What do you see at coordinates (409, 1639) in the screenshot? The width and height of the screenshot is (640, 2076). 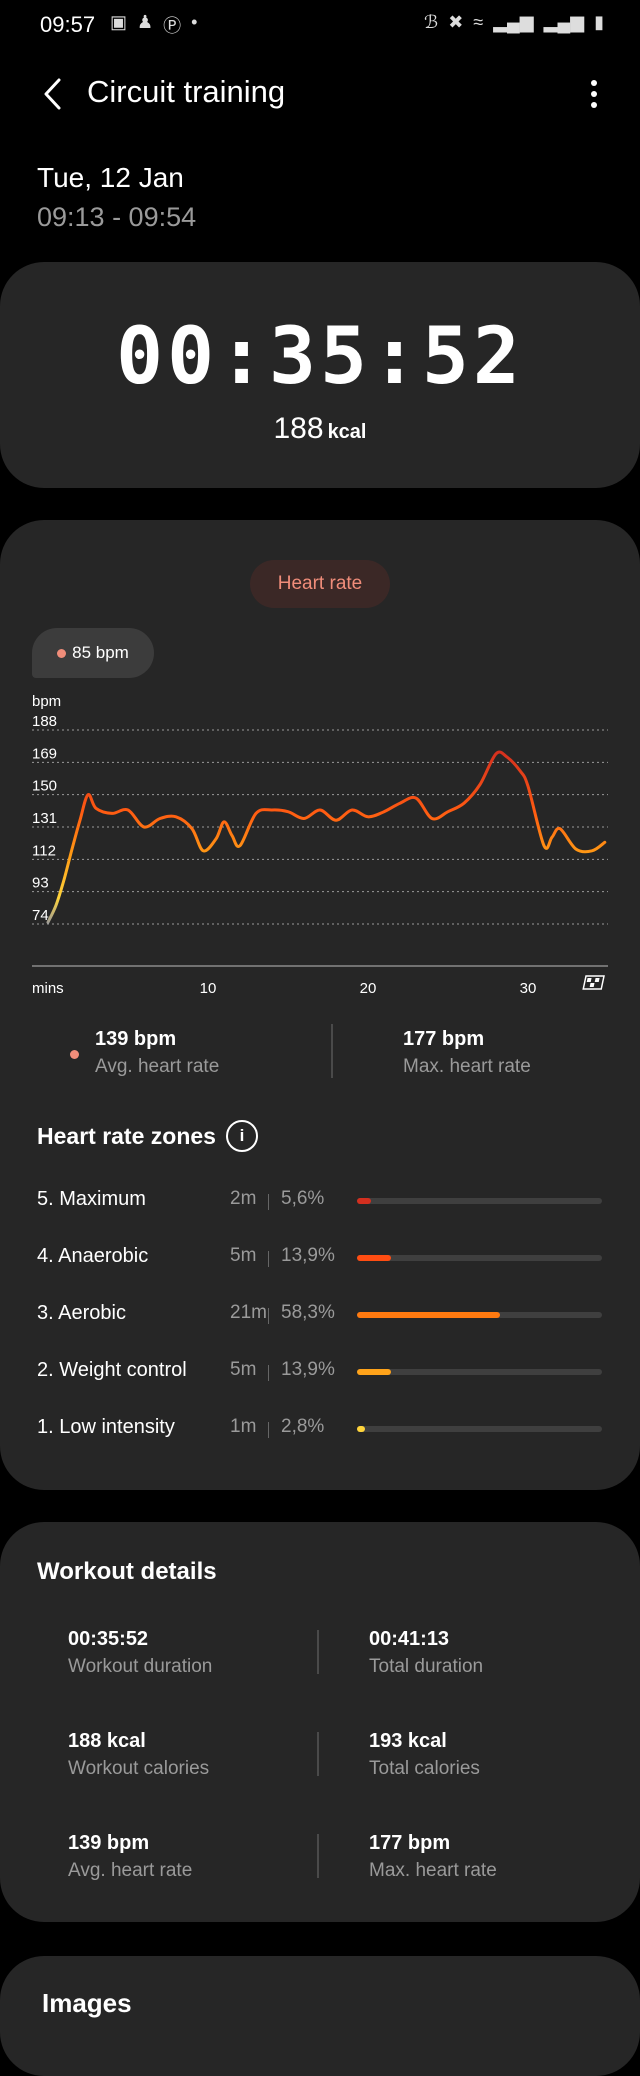 I see `total-duration-value: 00:41:13` at bounding box center [409, 1639].